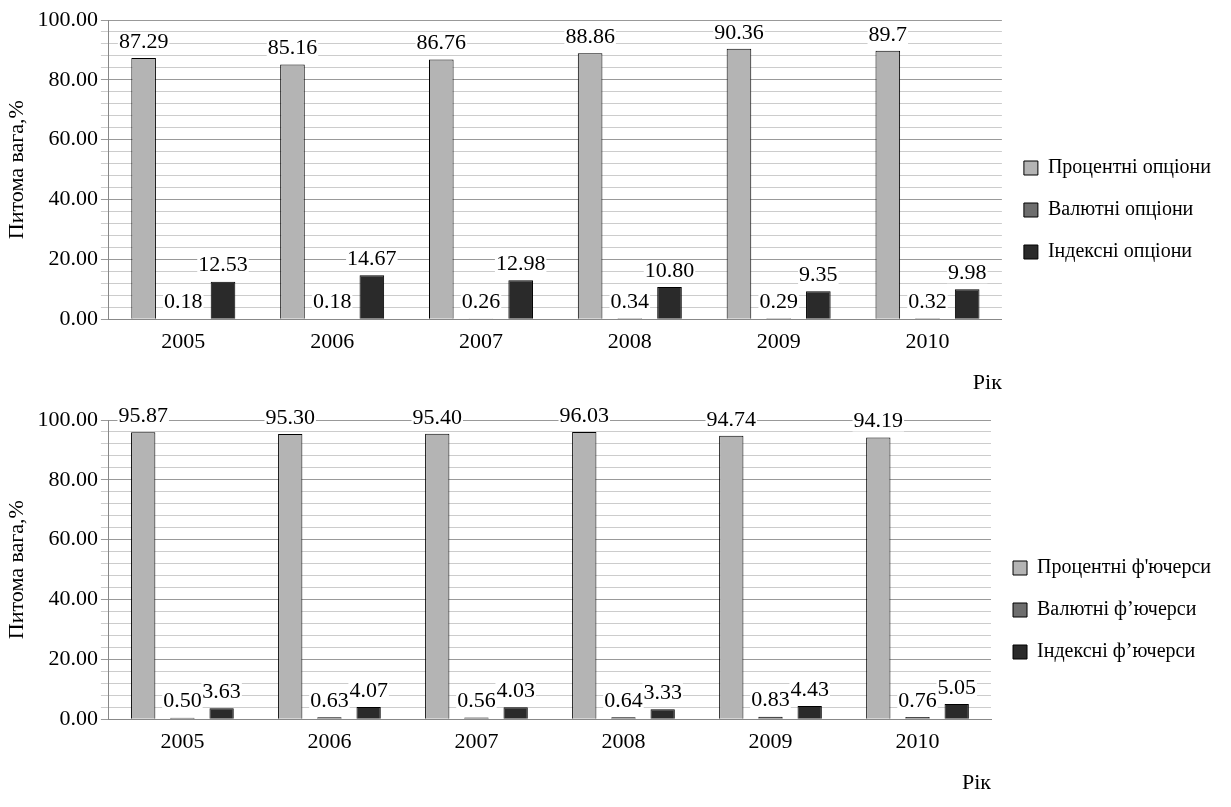 This screenshot has height=807, width=1231. What do you see at coordinates (878, 420) in the screenshot?
I see `data-label: 94.19` at bounding box center [878, 420].